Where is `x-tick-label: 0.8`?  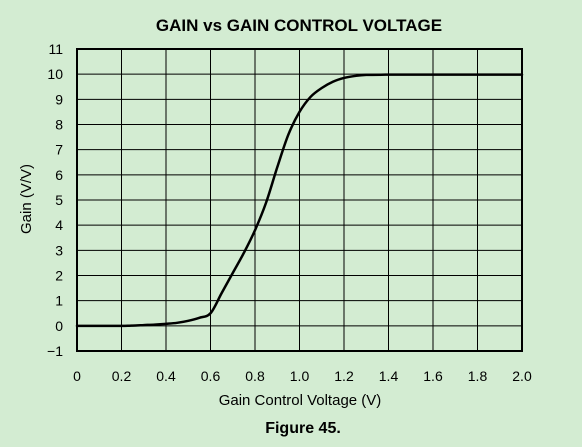
x-tick-label: 0.8 is located at coordinates (255, 376).